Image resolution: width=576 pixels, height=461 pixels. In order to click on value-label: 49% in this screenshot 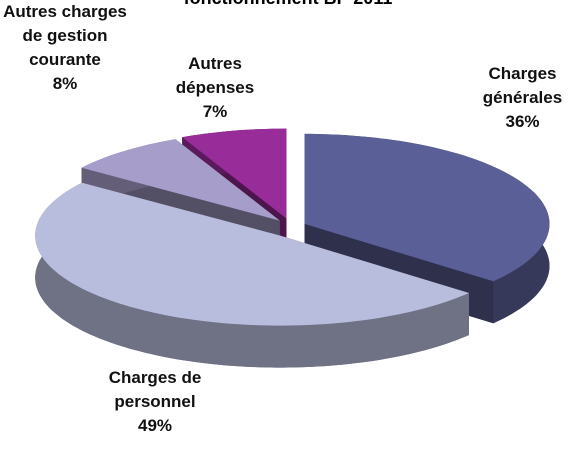, I will do `click(155, 425)`.